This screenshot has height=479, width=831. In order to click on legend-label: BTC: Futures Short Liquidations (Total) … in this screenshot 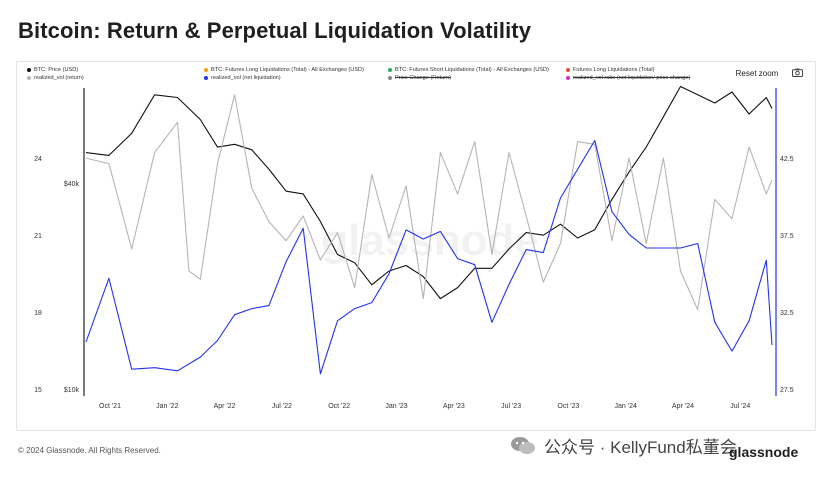, I will do `click(472, 70)`.